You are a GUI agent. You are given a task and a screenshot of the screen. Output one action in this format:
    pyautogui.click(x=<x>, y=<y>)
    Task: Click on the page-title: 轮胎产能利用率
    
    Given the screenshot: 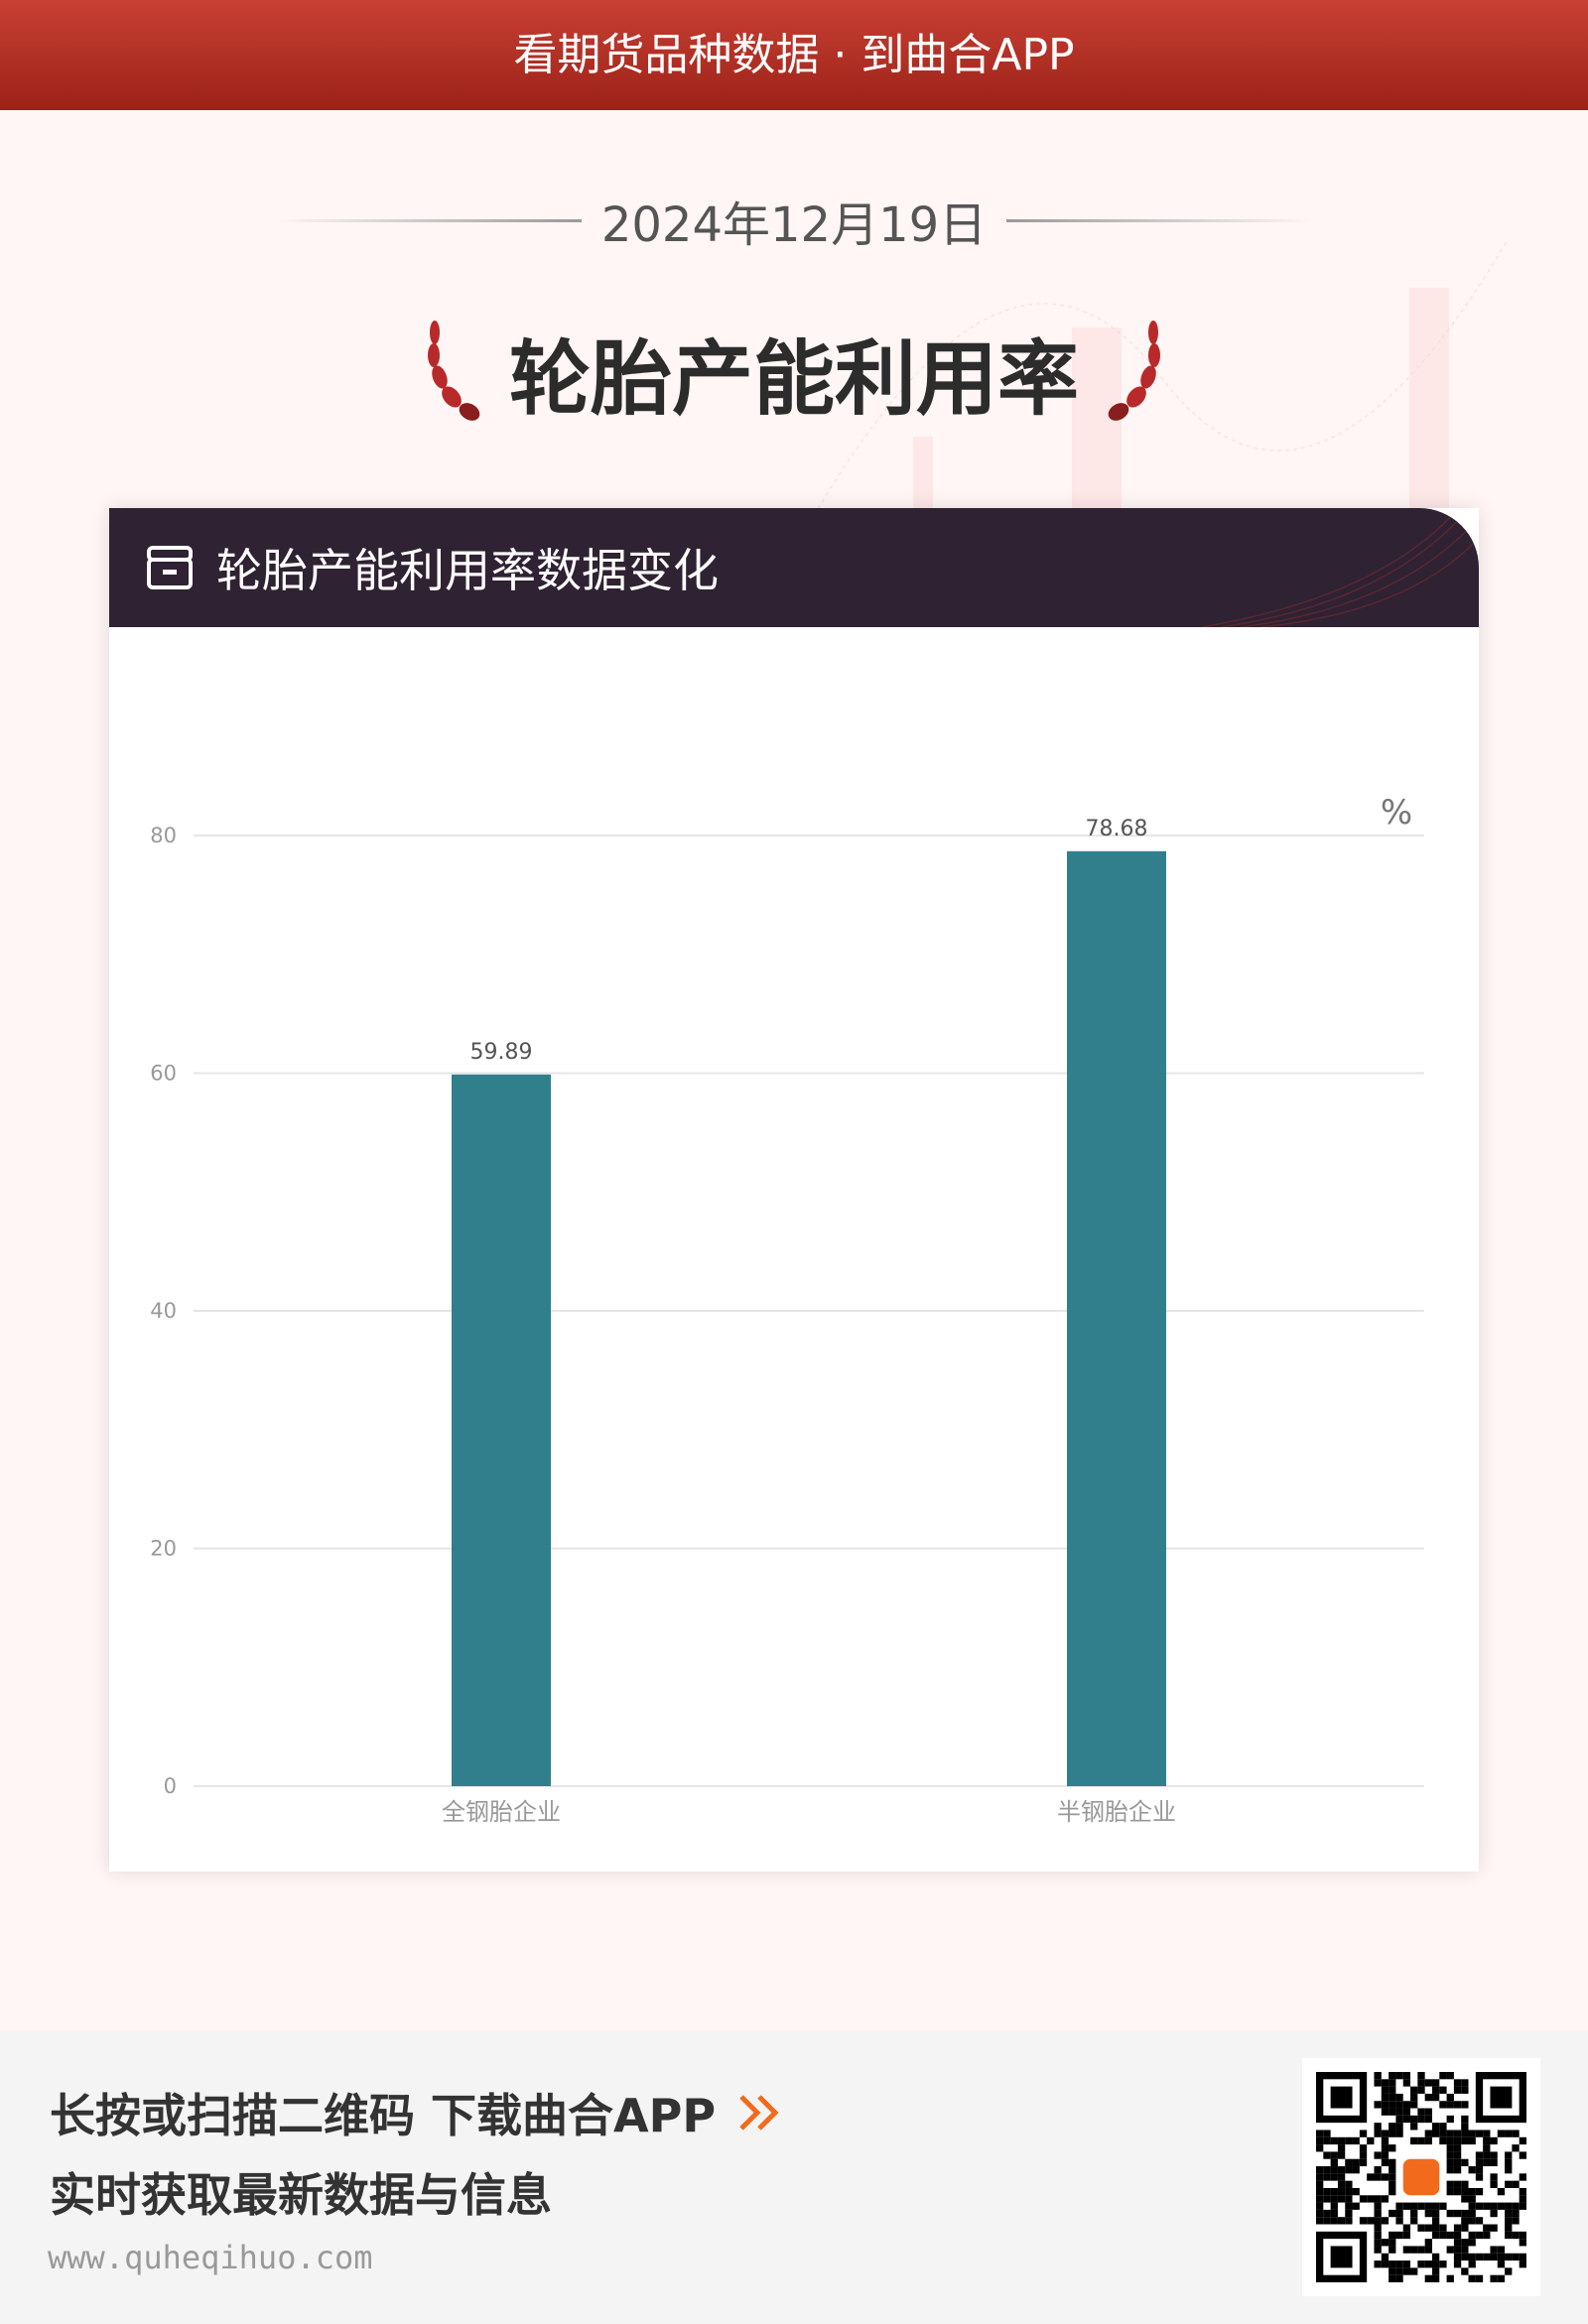 What is the action you would take?
    pyautogui.click(x=794, y=379)
    